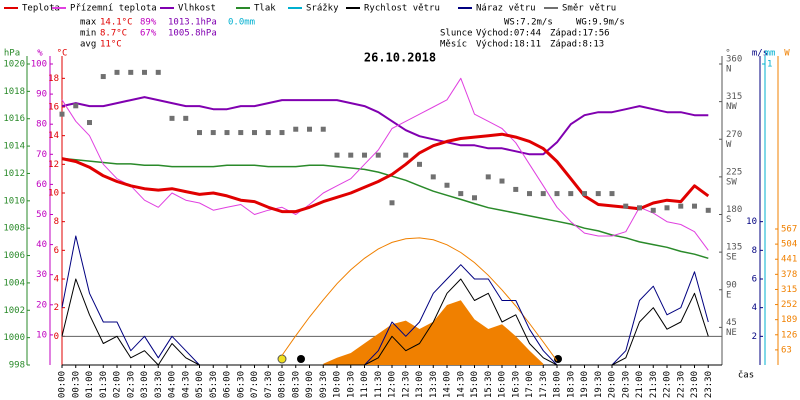 The width and height of the screenshot is (800, 400). What do you see at coordinates (365, 384) in the screenshot?
I see `x-tick-label: 11:00` at bounding box center [365, 384].